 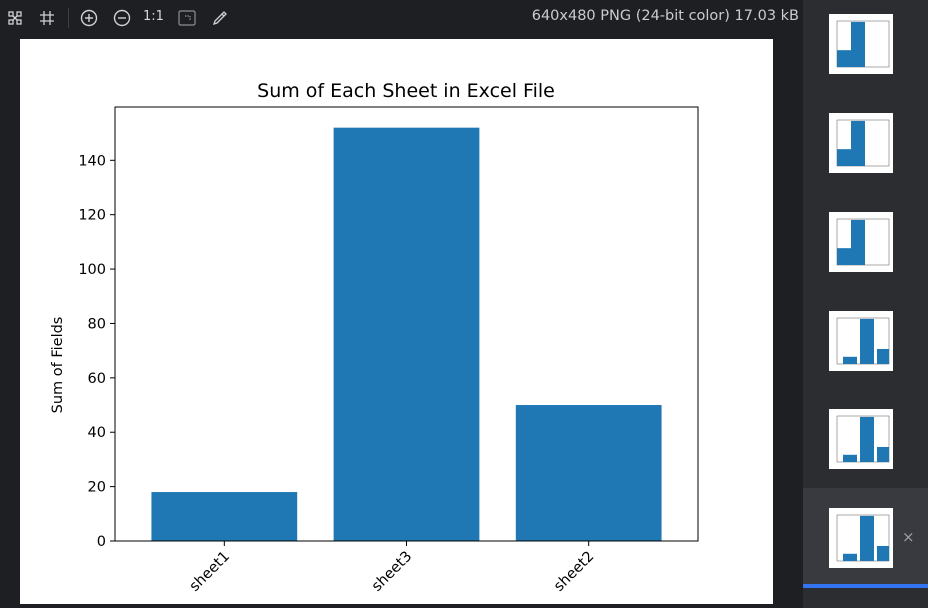 What do you see at coordinates (588, 473) in the screenshot?
I see `bar-sheet2` at bounding box center [588, 473].